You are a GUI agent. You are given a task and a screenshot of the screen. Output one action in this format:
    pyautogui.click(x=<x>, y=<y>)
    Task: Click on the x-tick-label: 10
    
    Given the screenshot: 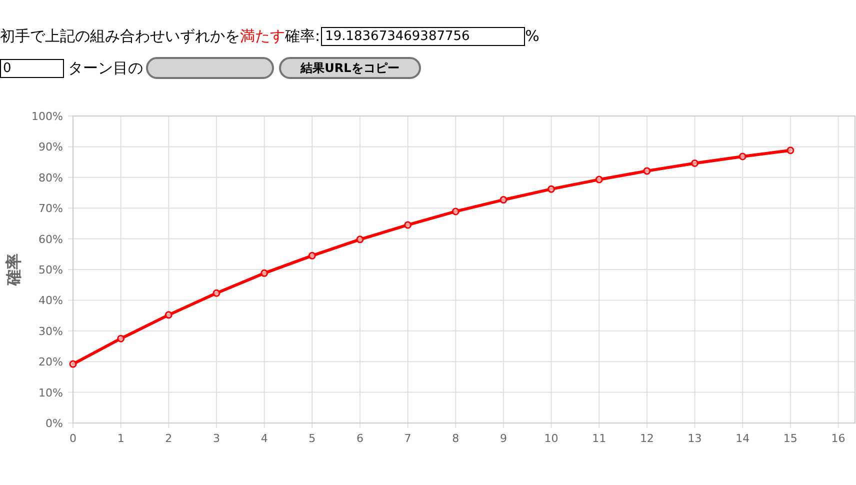 What is the action you would take?
    pyautogui.click(x=551, y=438)
    